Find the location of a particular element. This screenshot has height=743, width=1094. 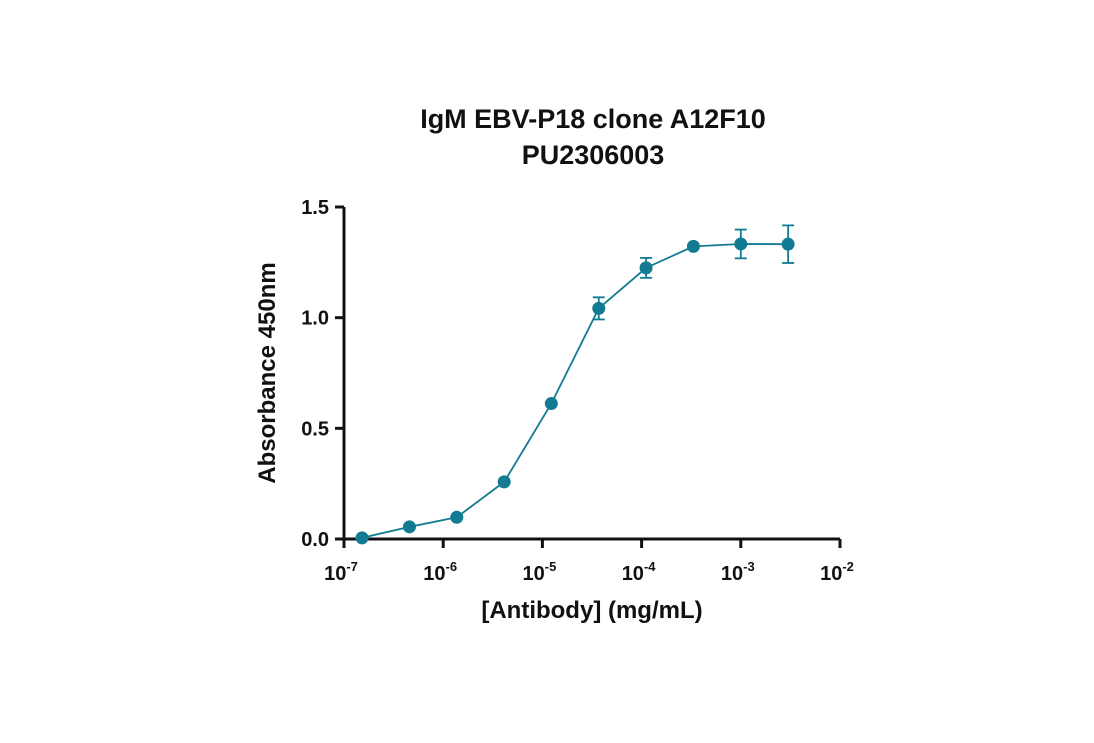

x-tick-exponent: -5 is located at coordinates (551, 566).